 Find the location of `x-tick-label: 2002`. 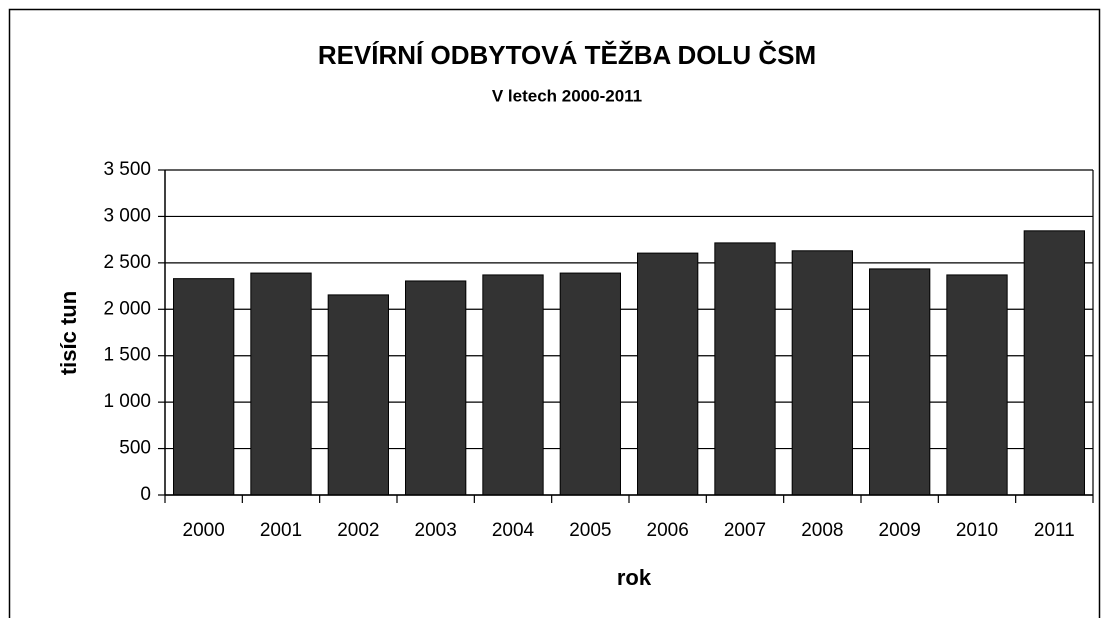

x-tick-label: 2002 is located at coordinates (358, 530).